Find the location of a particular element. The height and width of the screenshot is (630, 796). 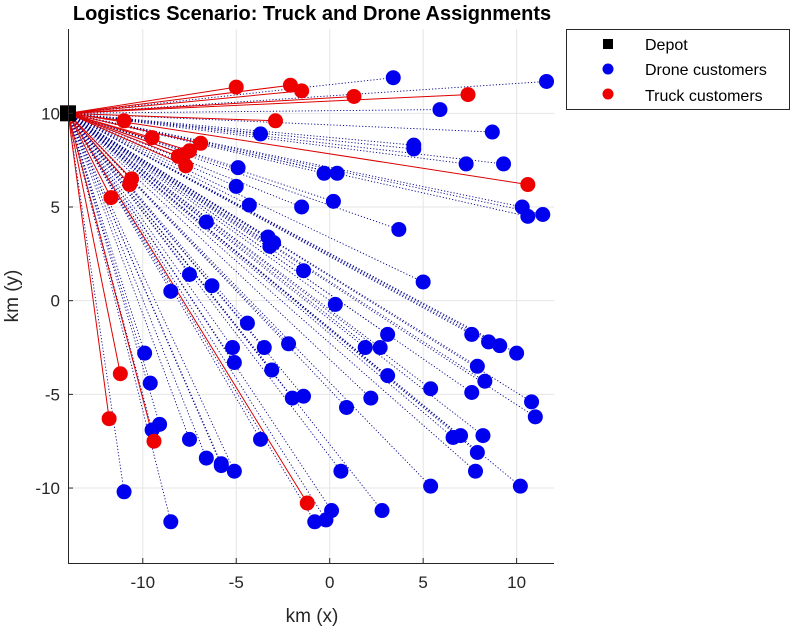

legend-truck-marker is located at coordinates (608, 94).